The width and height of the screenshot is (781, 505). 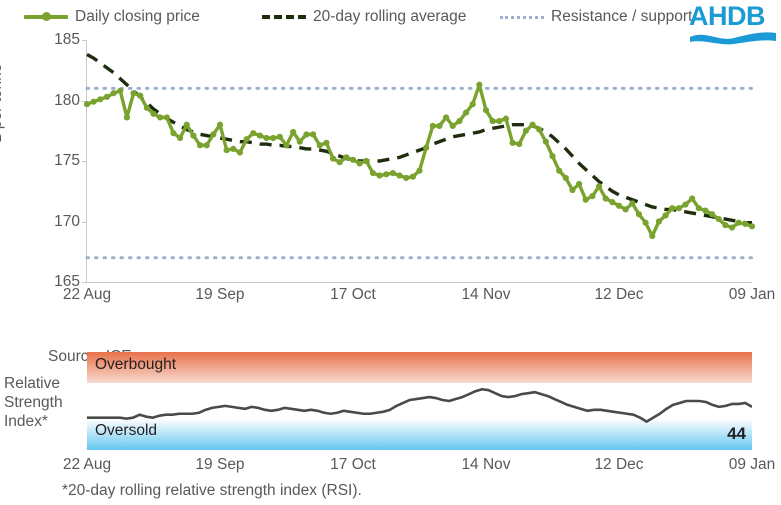 What do you see at coordinates (486, 294) in the screenshot?
I see `x-tick-3: 14 Nov` at bounding box center [486, 294].